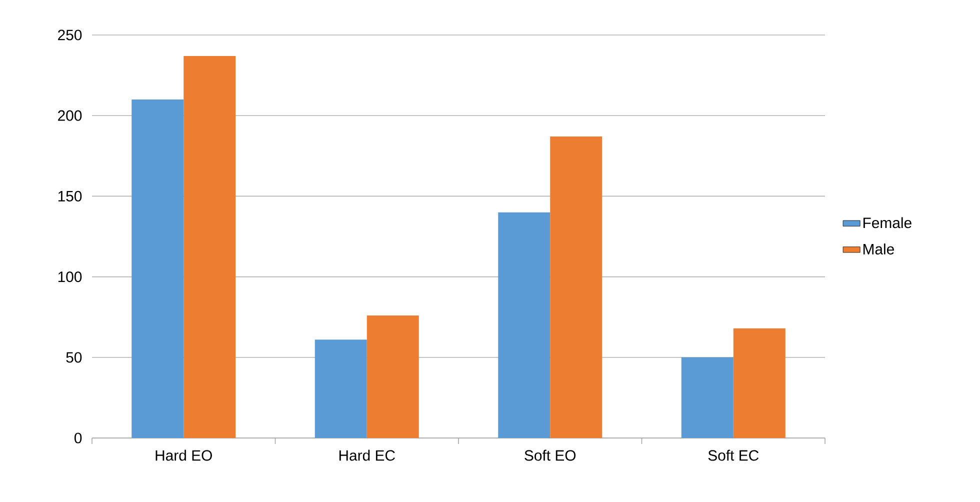 Image resolution: width=980 pixels, height=502 pixels. I want to click on x-tick-label: Hard EO, so click(184, 455).